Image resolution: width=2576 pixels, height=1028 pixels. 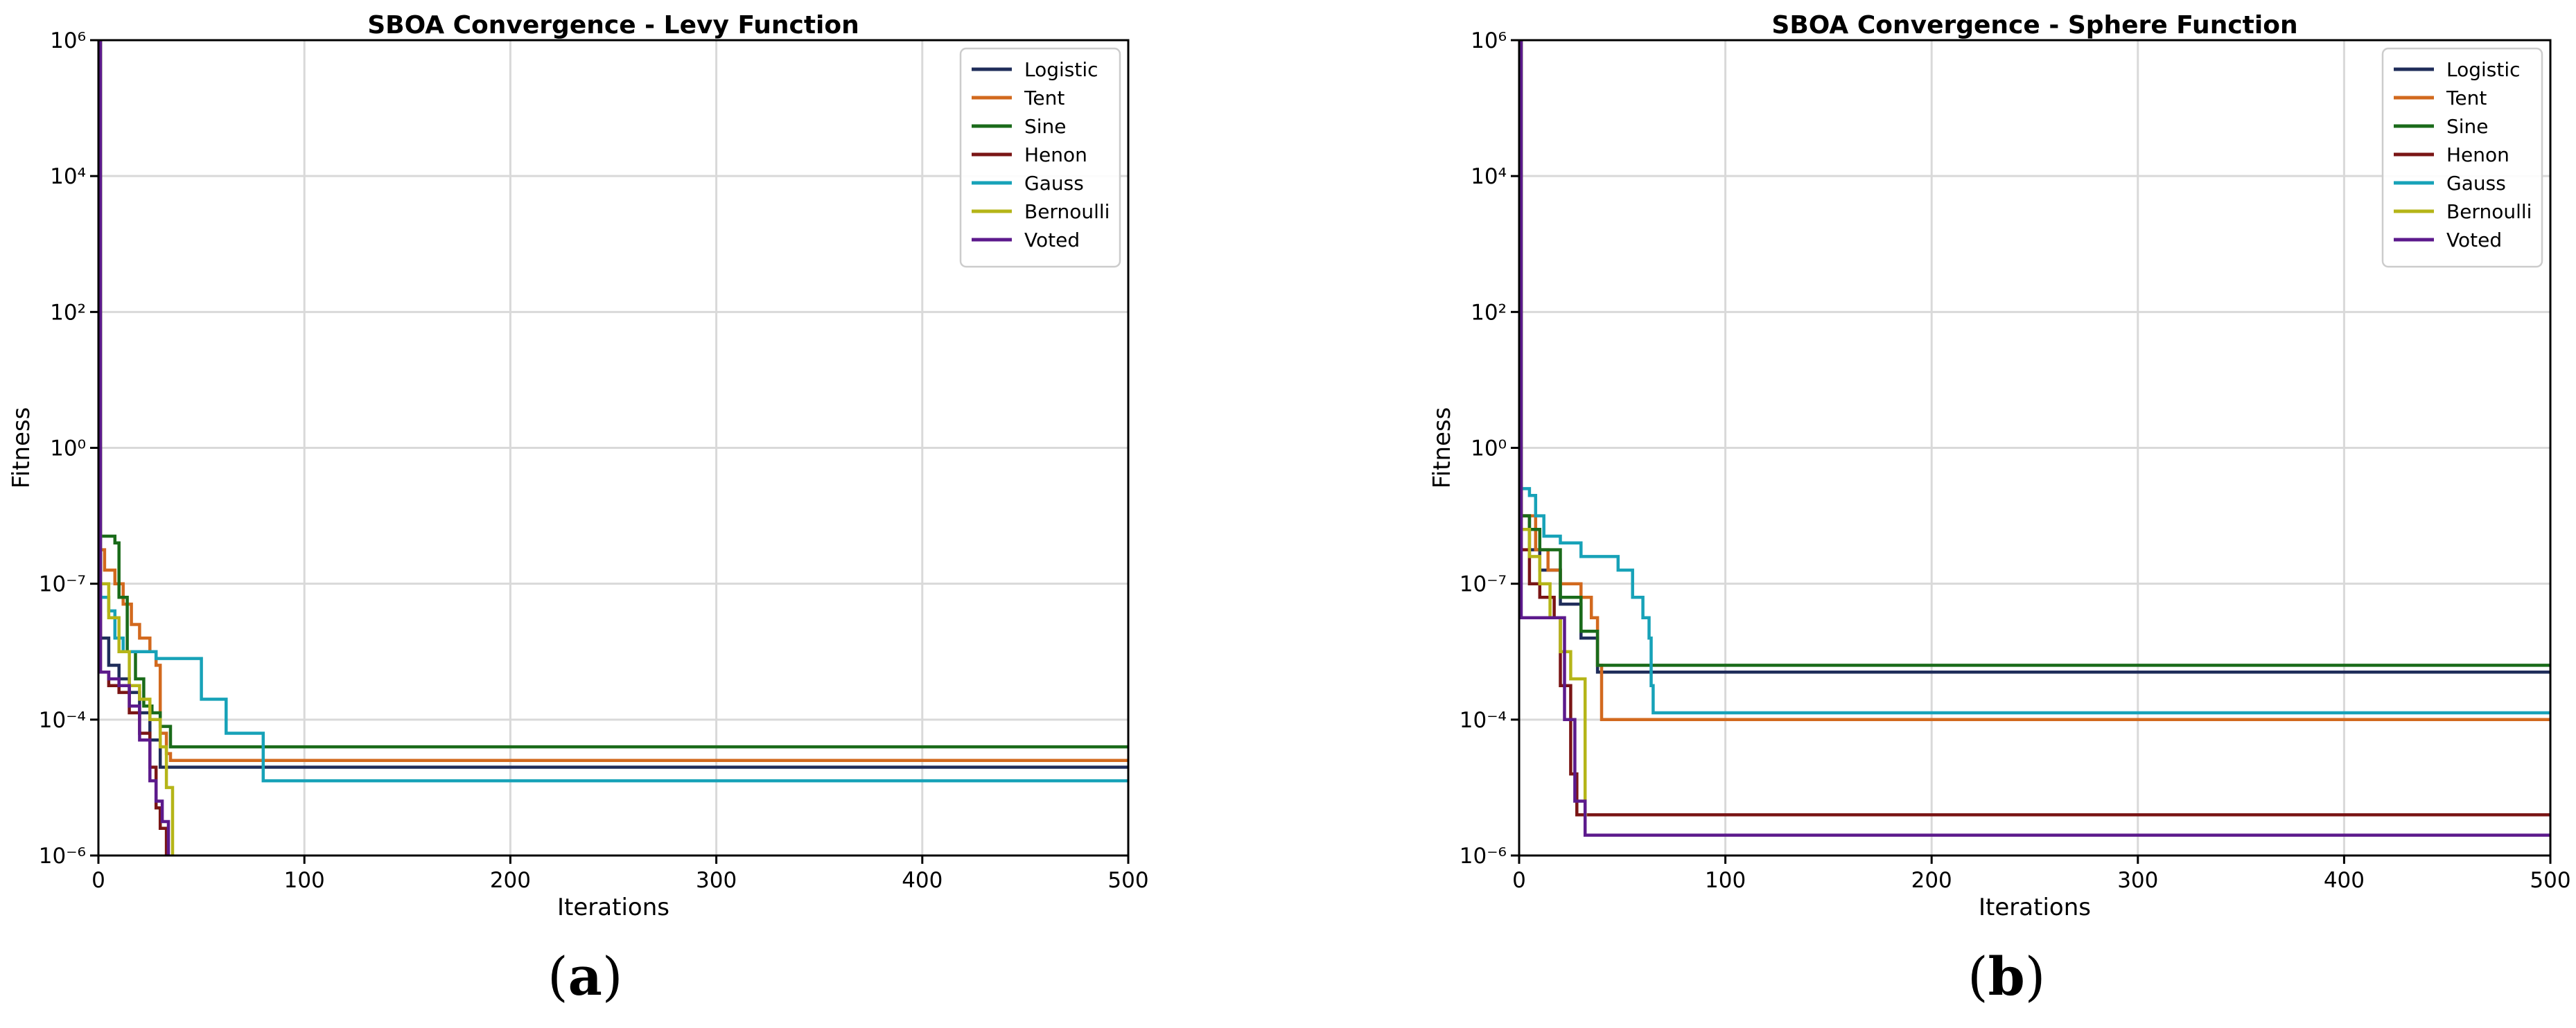 What do you see at coordinates (585, 976) in the screenshot?
I see `panel-label-a: (a)` at bounding box center [585, 976].